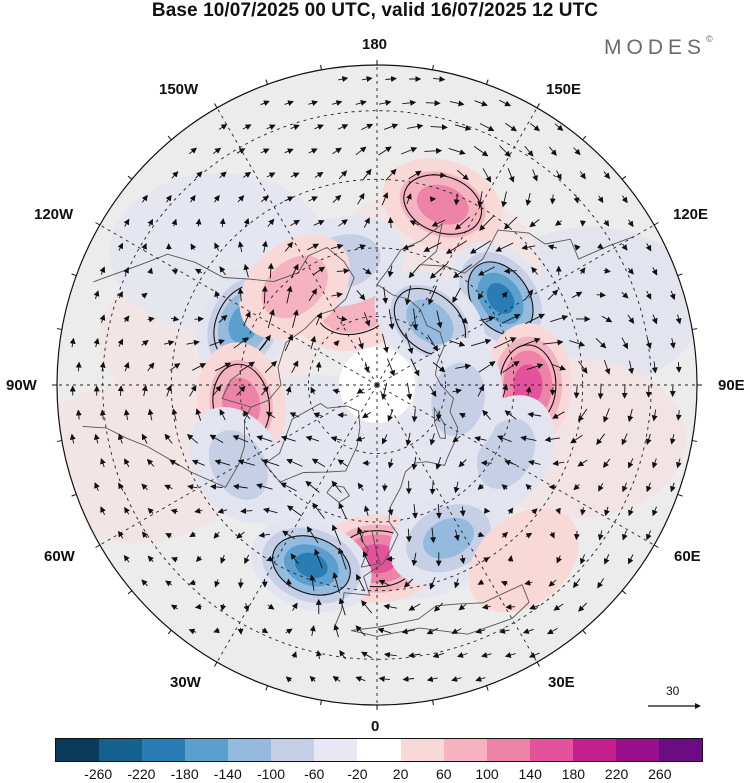  What do you see at coordinates (379, 750) in the screenshot?
I see `colorbar` at bounding box center [379, 750].